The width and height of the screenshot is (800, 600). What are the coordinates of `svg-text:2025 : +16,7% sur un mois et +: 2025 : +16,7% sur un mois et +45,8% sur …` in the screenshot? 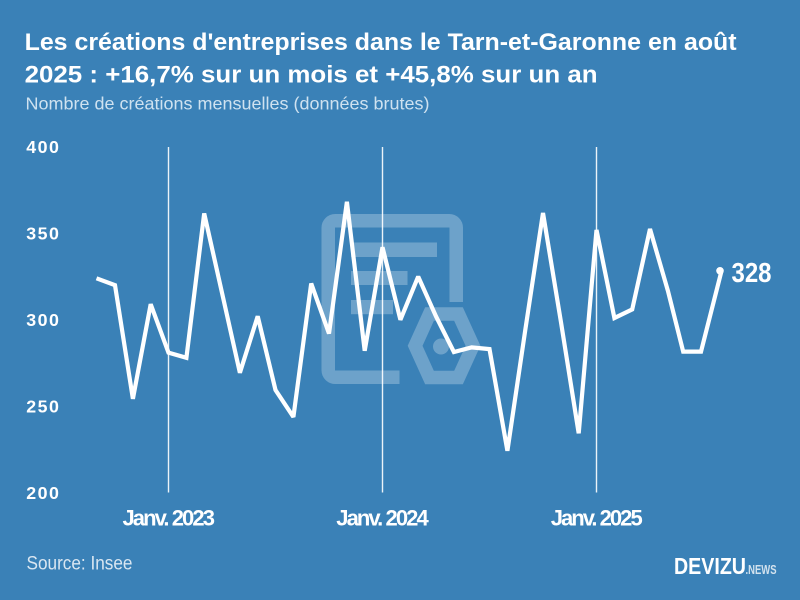 It's located at (311, 75).